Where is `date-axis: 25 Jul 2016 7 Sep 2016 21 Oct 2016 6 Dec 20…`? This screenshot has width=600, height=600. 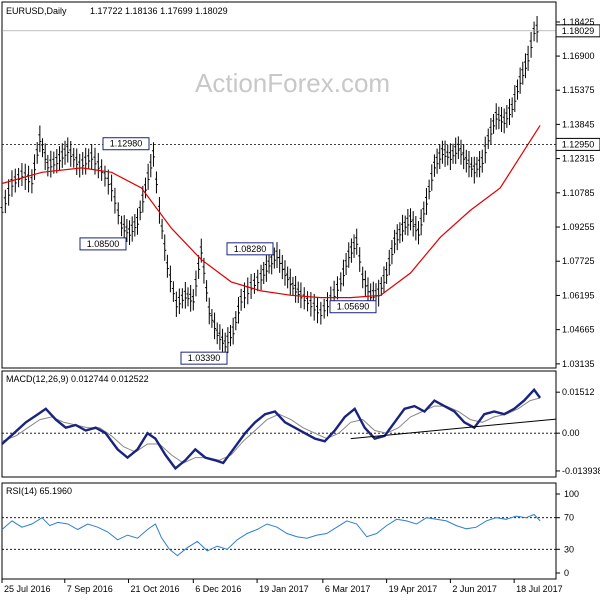
date-axis: 25 Jul 2016 7 Sep 2016 21 Oct 2016 6 Dec 20… is located at coordinates (282, 586).